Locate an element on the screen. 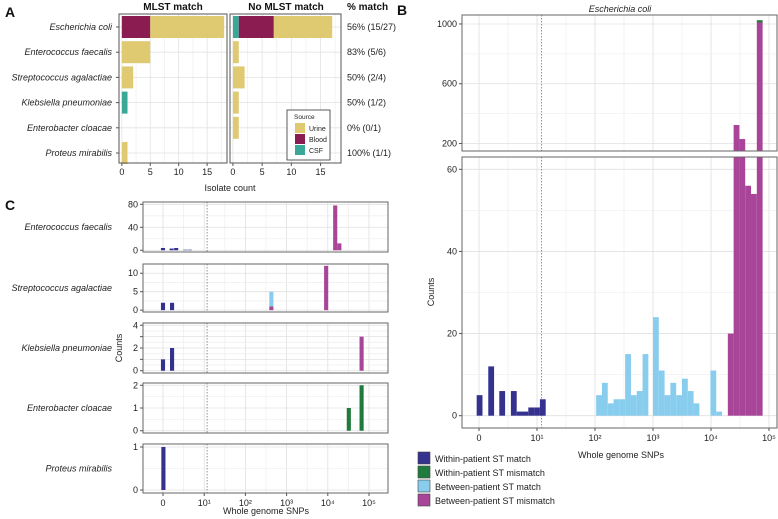  facet-title-no-mlst-match: No MLST match is located at coordinates (286, 7).